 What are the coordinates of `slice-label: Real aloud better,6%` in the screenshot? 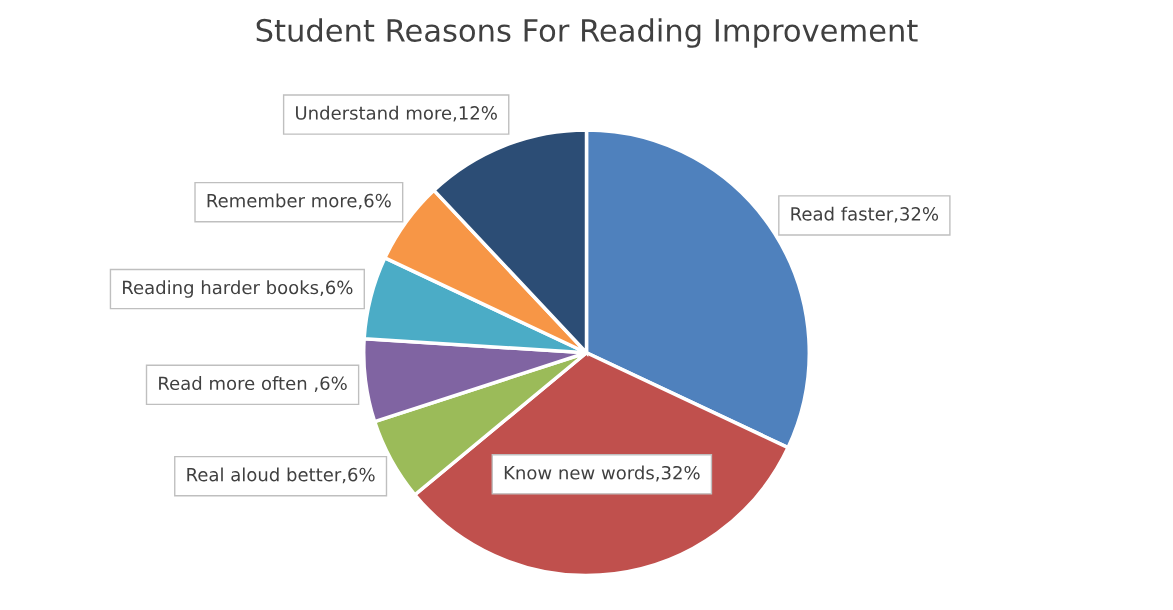 It's located at (281, 475).